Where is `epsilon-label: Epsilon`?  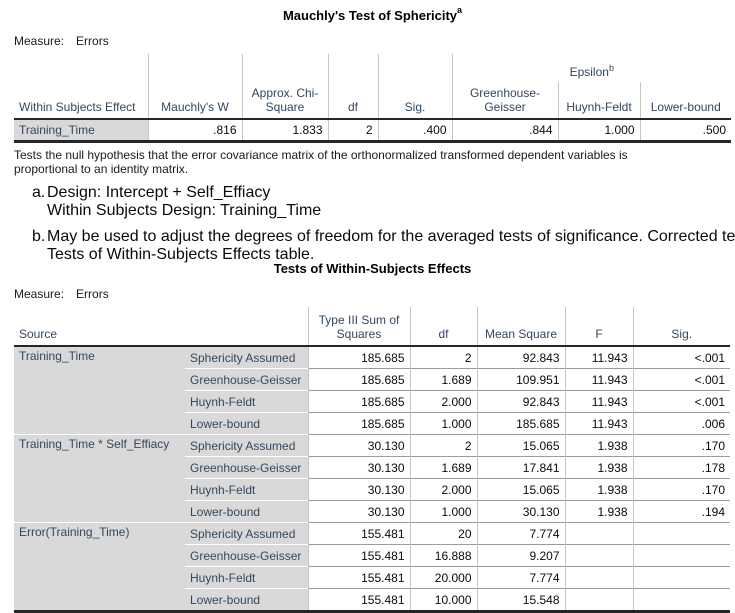 epsilon-label: Epsilon is located at coordinates (589, 72).